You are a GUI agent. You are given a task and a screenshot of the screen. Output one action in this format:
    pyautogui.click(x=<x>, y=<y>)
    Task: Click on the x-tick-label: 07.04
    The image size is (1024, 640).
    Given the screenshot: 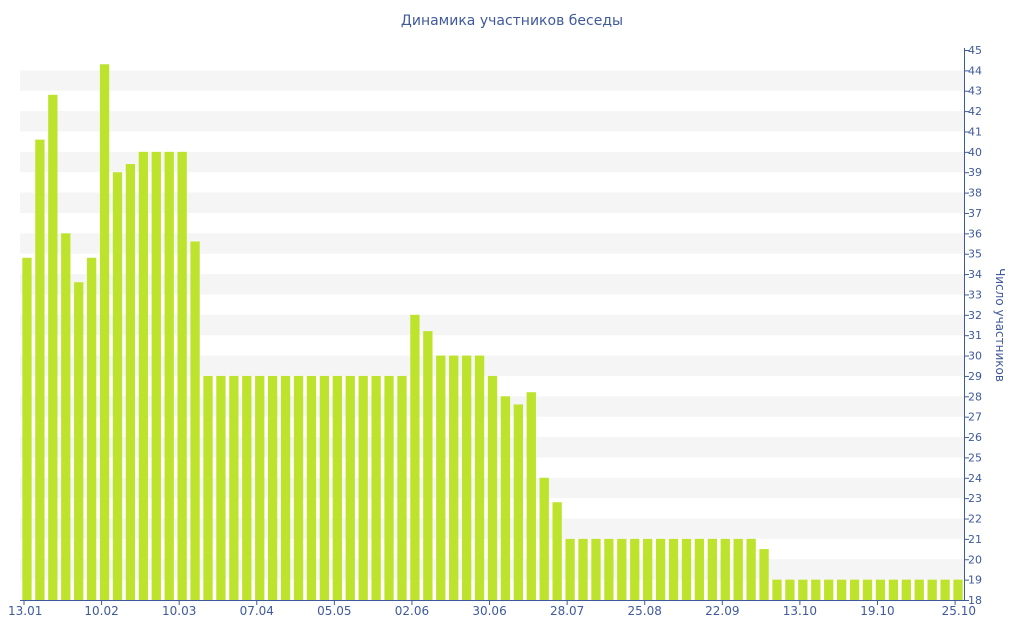 What is the action you would take?
    pyautogui.click(x=257, y=611)
    